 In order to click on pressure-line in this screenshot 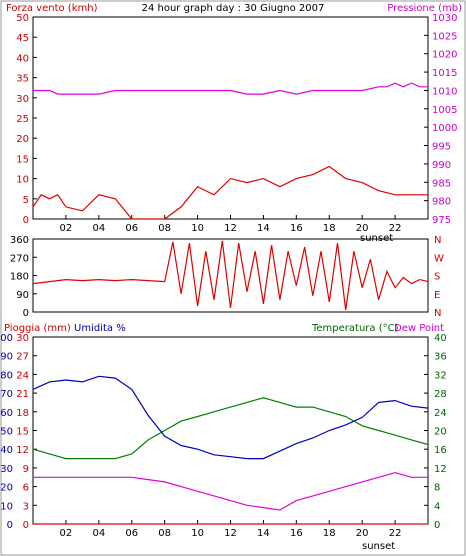, I will do `click(230, 88)`.